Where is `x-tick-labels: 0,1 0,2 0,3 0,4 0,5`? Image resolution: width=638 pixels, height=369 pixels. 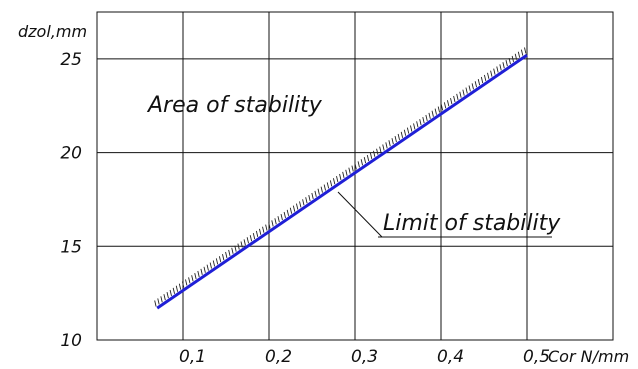
x-tick-labels: 0,1 0,2 0,3 0,4 0,5 is located at coordinates (364, 357).